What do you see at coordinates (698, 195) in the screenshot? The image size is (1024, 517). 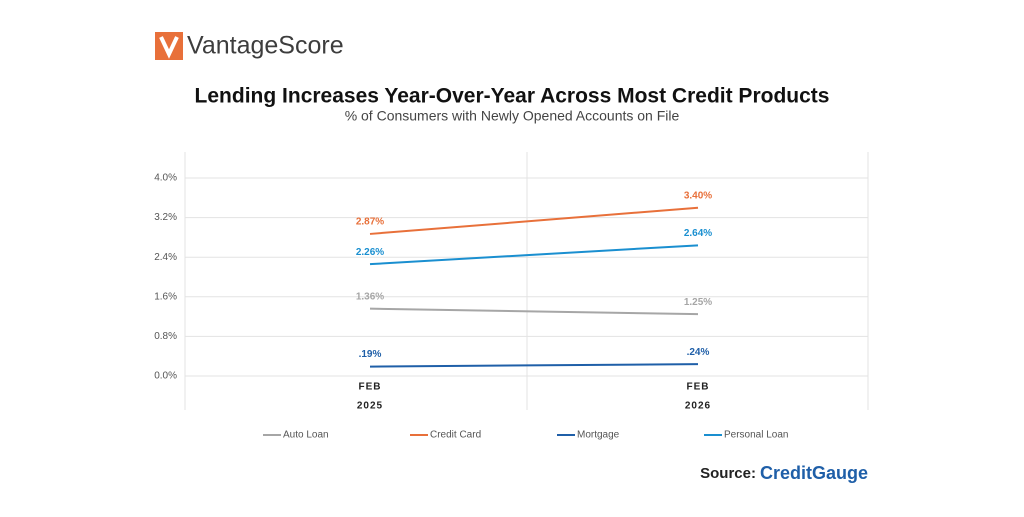 I see `data-label: 3.40%` at bounding box center [698, 195].